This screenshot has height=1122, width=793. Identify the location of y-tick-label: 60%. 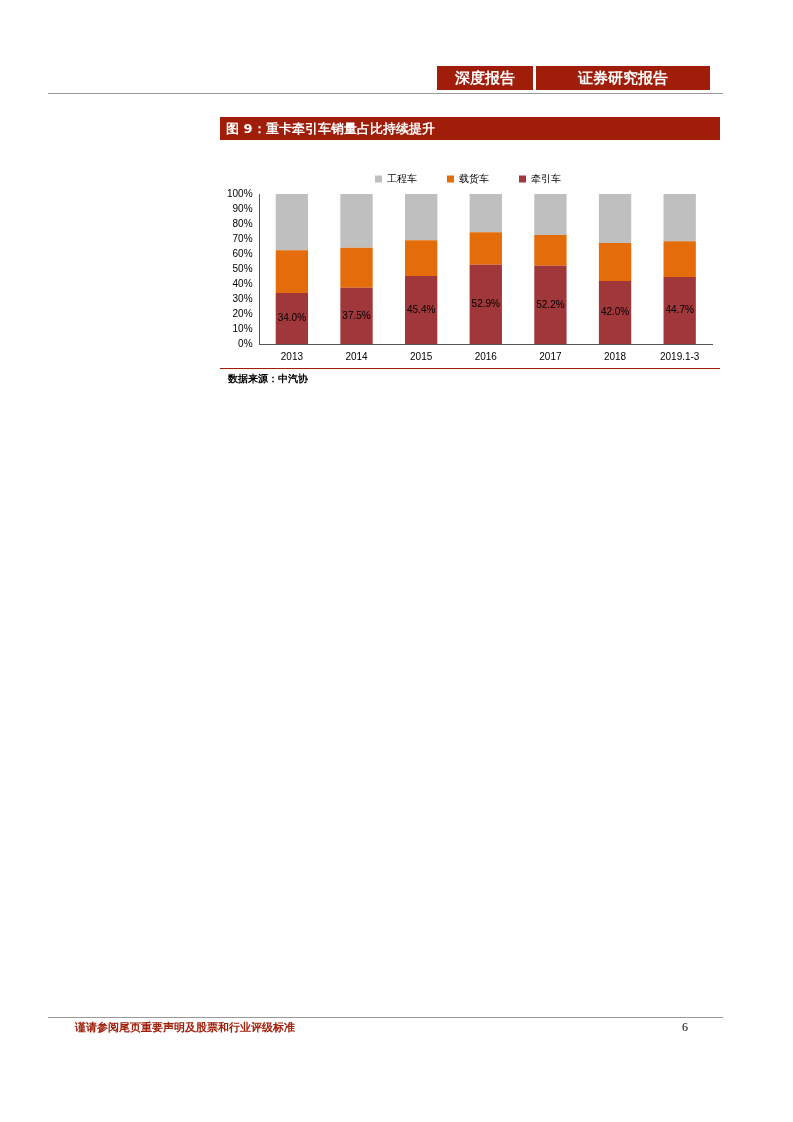
(242, 253).